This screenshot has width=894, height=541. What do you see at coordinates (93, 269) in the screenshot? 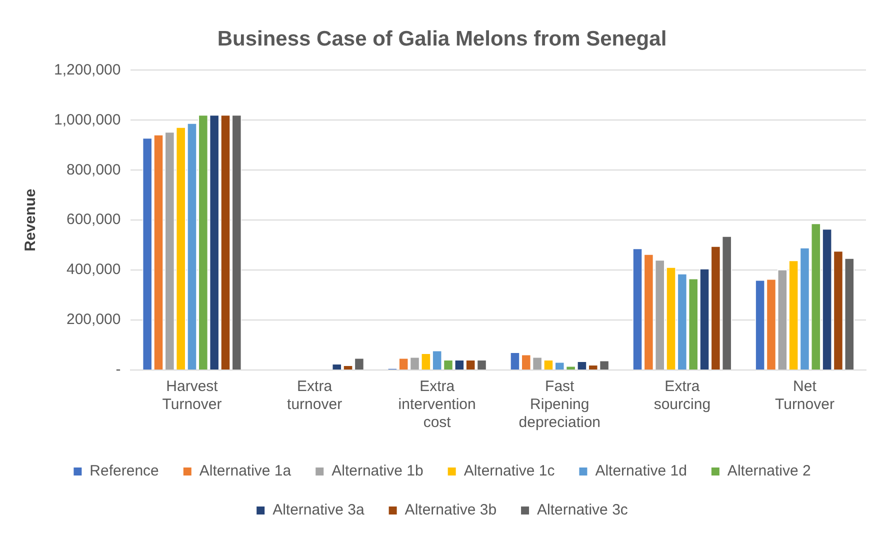
I see `y-tick-label: 400,000` at bounding box center [93, 269].